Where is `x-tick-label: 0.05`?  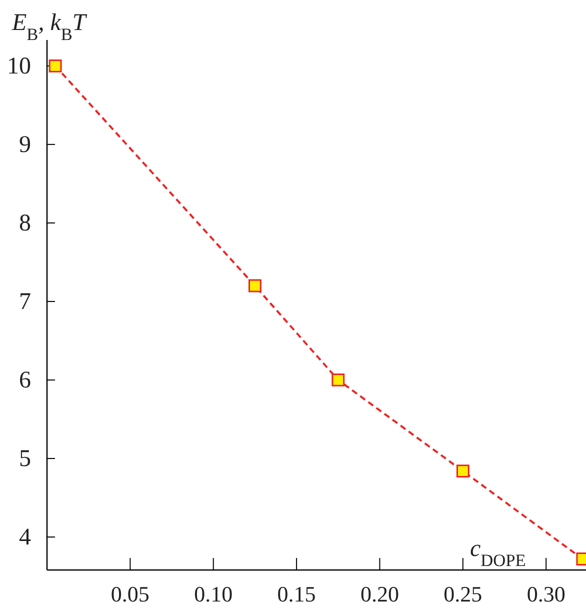 x-tick-label: 0.05 is located at coordinates (130, 594).